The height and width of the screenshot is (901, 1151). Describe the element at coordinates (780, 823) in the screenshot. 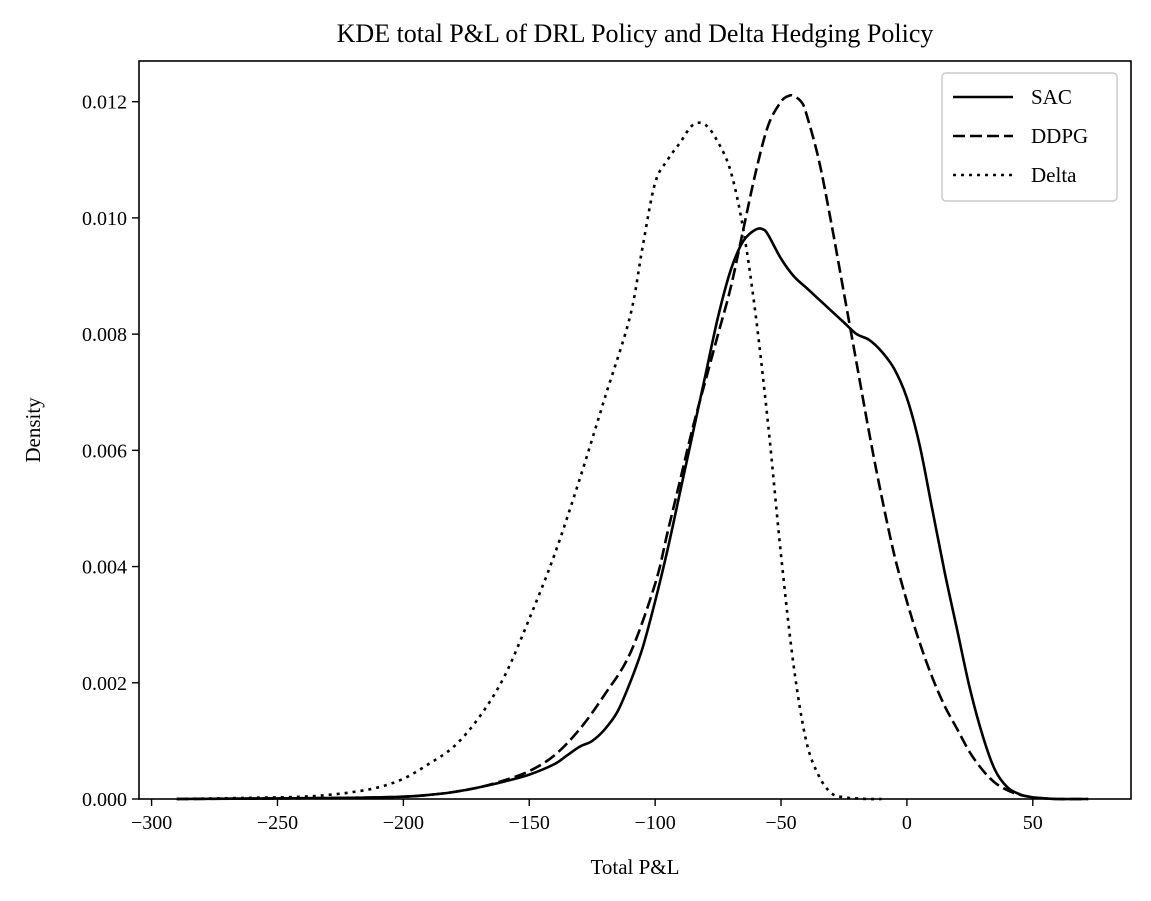

I see `x-tick-label: −50` at that location.